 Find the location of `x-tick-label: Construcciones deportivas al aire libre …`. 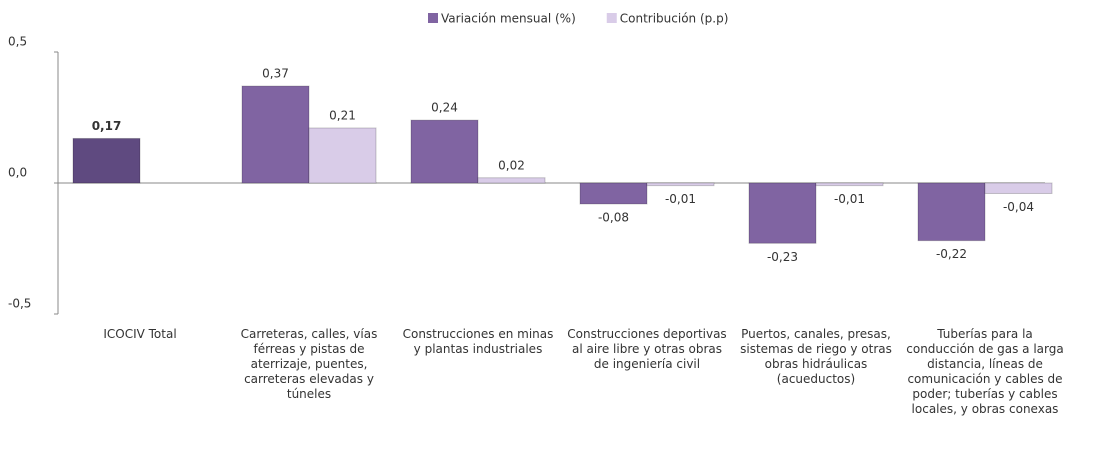

x-tick-label: Construcciones deportivas al aire libre … is located at coordinates (647, 349).